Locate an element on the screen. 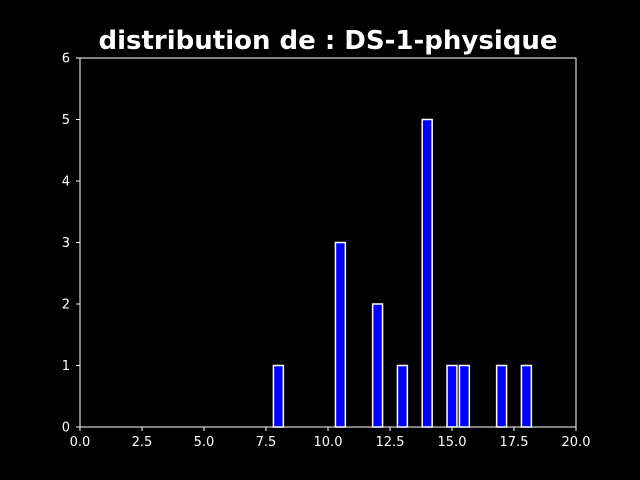 Image resolution: width=640 pixels, height=480 pixels. x-tick-label: 5.0 is located at coordinates (204, 442).